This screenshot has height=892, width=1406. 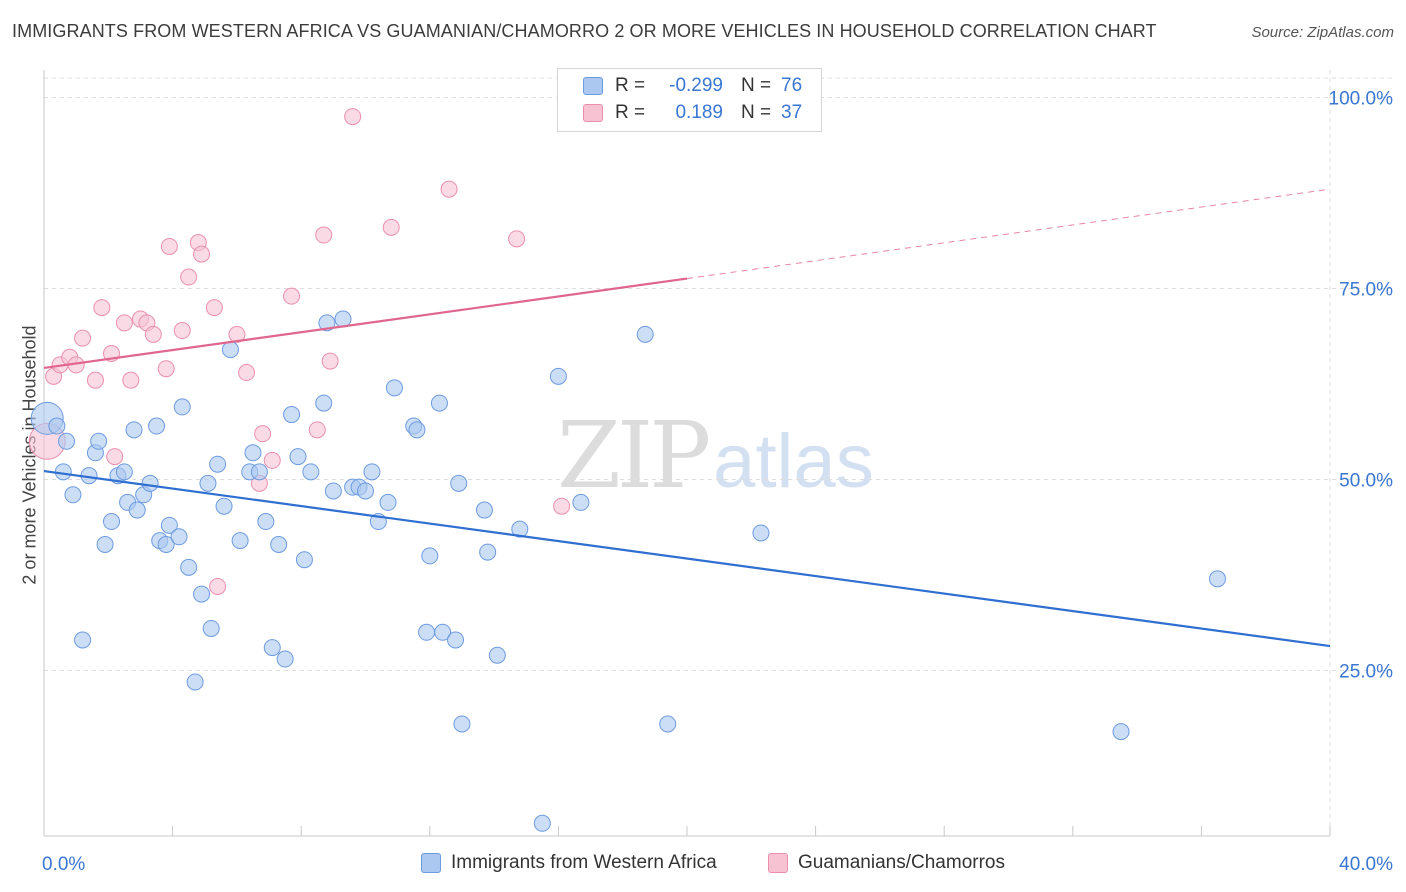 I want to click on y-tick-label: 25.0%, so click(x=1366, y=672).